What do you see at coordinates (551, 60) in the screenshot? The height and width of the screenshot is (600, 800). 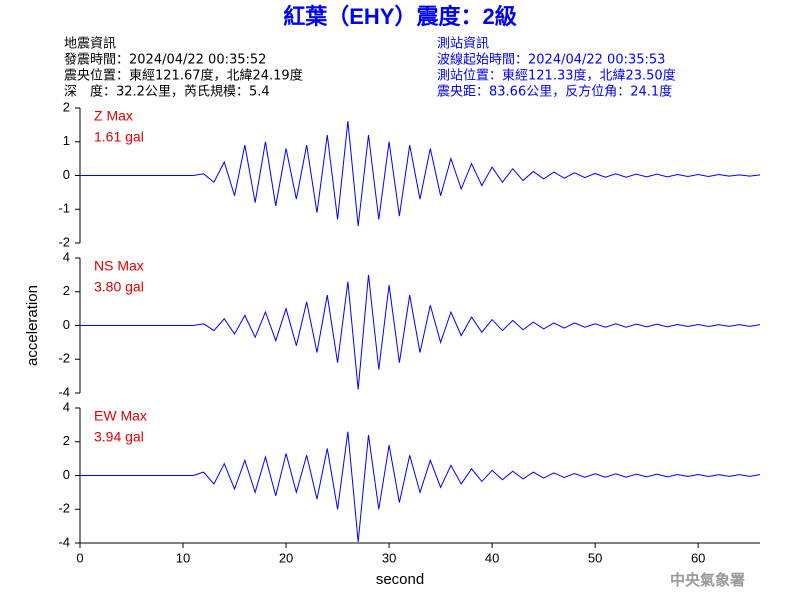 I see `info-line: 波線起始時間：2024/04/22 00:35:53` at bounding box center [551, 60].